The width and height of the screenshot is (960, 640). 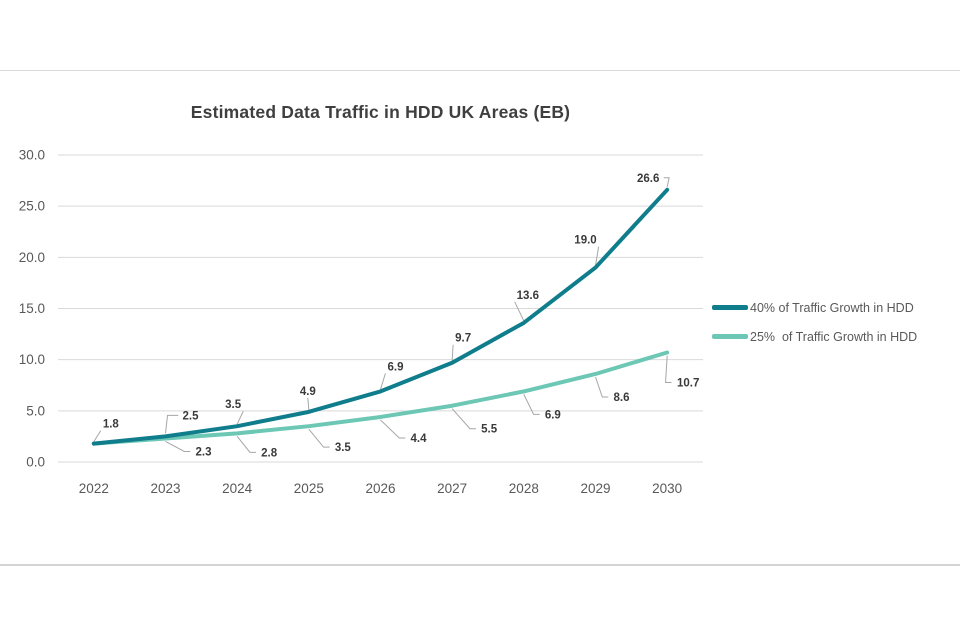 I want to click on y-axis-tick-label: 0.0, so click(x=35, y=462).